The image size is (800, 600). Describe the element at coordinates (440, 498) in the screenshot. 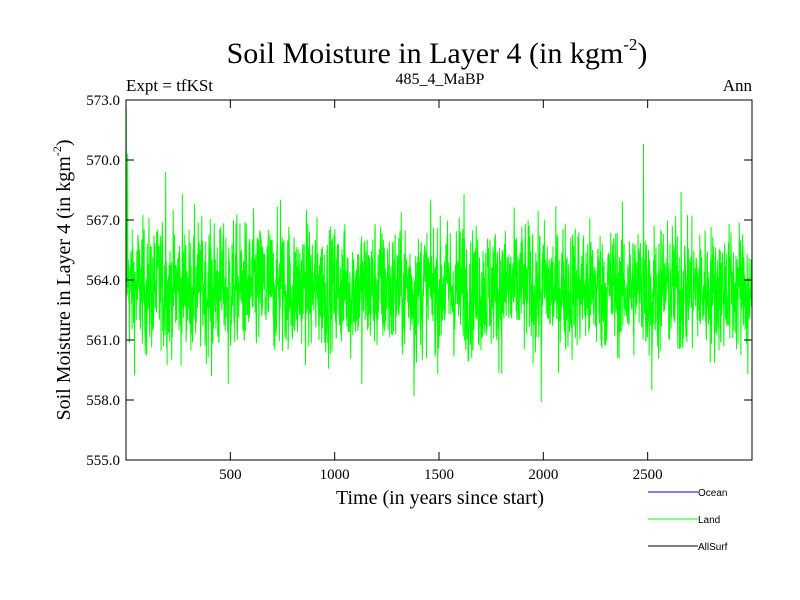

I see `x-axis-label: Time (in years since start)` at that location.